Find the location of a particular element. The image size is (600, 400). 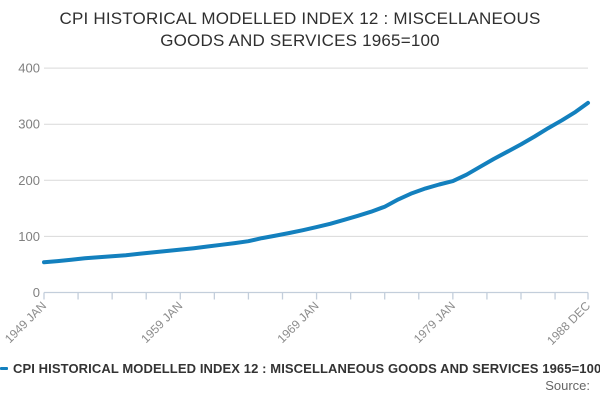

y-tick-label: 300 is located at coordinates (29, 124).